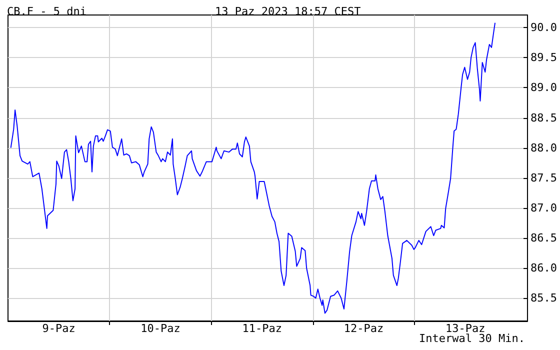 Image resolution: width=560 pixels, height=350 pixels. What do you see at coordinates (160, 328) in the screenshot?
I see `x-tick-label: 10-Paz` at bounding box center [160, 328].